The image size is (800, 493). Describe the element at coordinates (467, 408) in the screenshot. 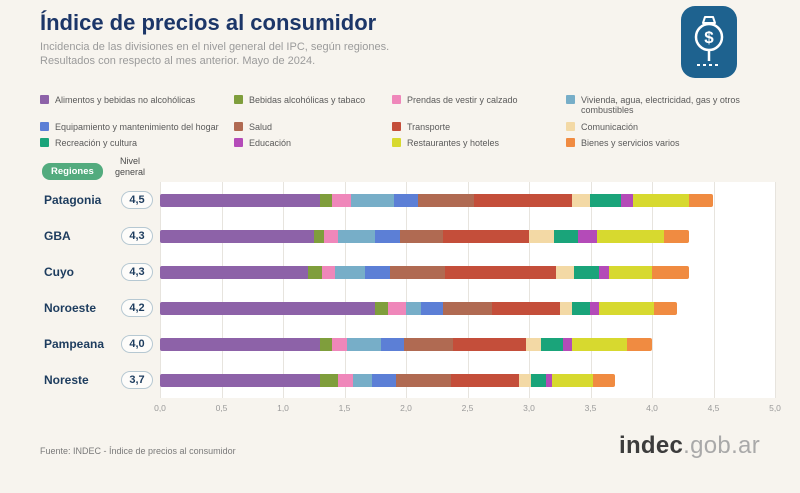

I see `x-tick-label: 2,5` at that location.